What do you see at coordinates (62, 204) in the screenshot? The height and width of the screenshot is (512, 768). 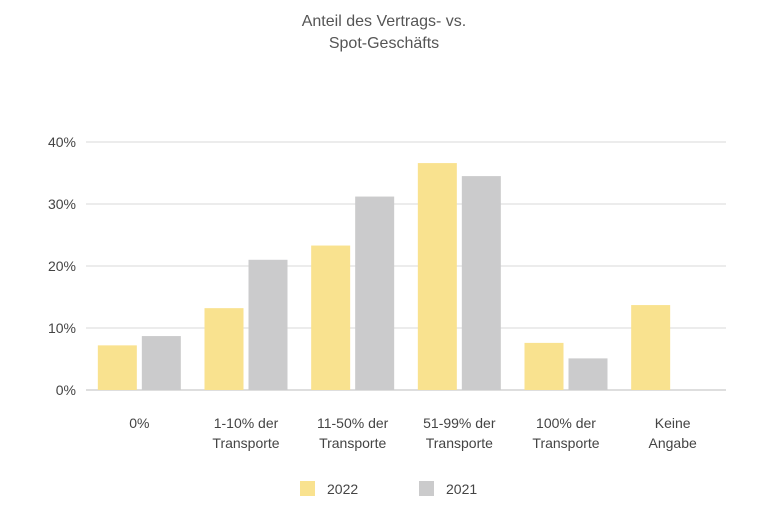 I see `y-tick-label: 30%` at bounding box center [62, 204].